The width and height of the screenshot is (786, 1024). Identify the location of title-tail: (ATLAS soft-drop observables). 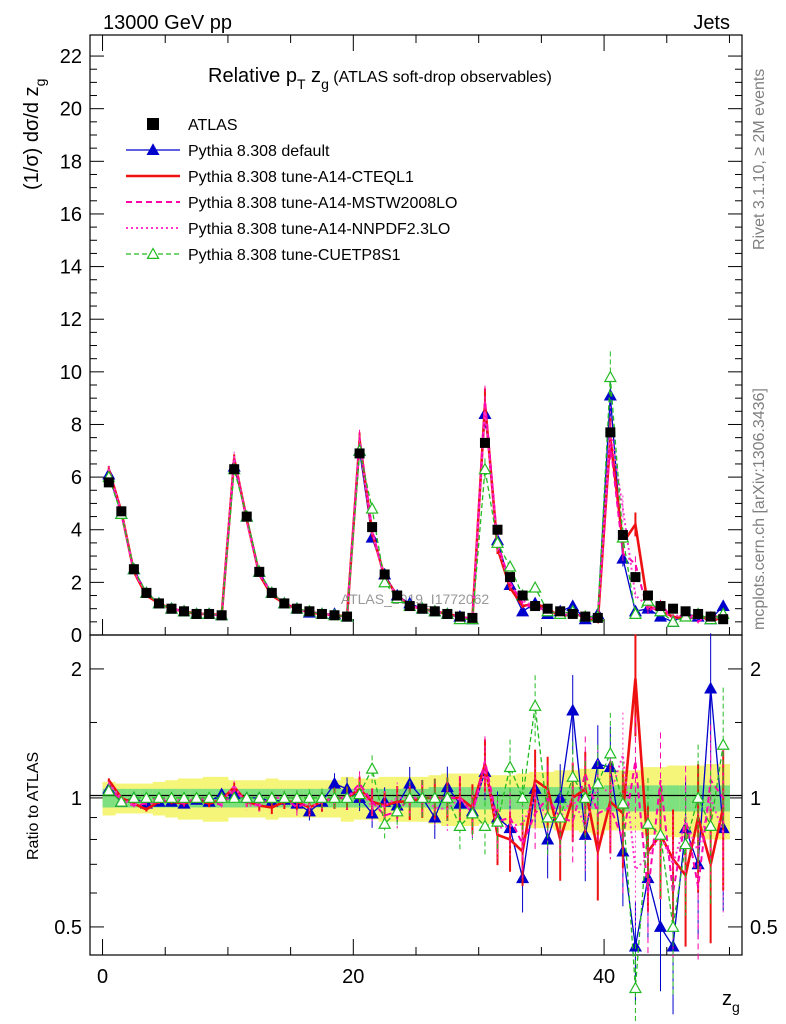
(440, 77).